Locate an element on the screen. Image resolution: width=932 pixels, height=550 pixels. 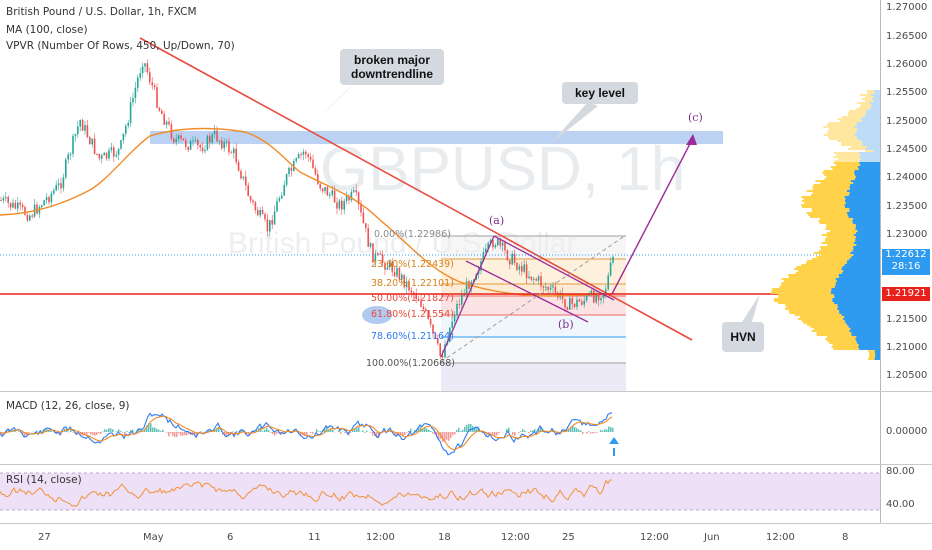
fib-label-382: 38.20%(1.22101) is located at coordinates (412, 283).